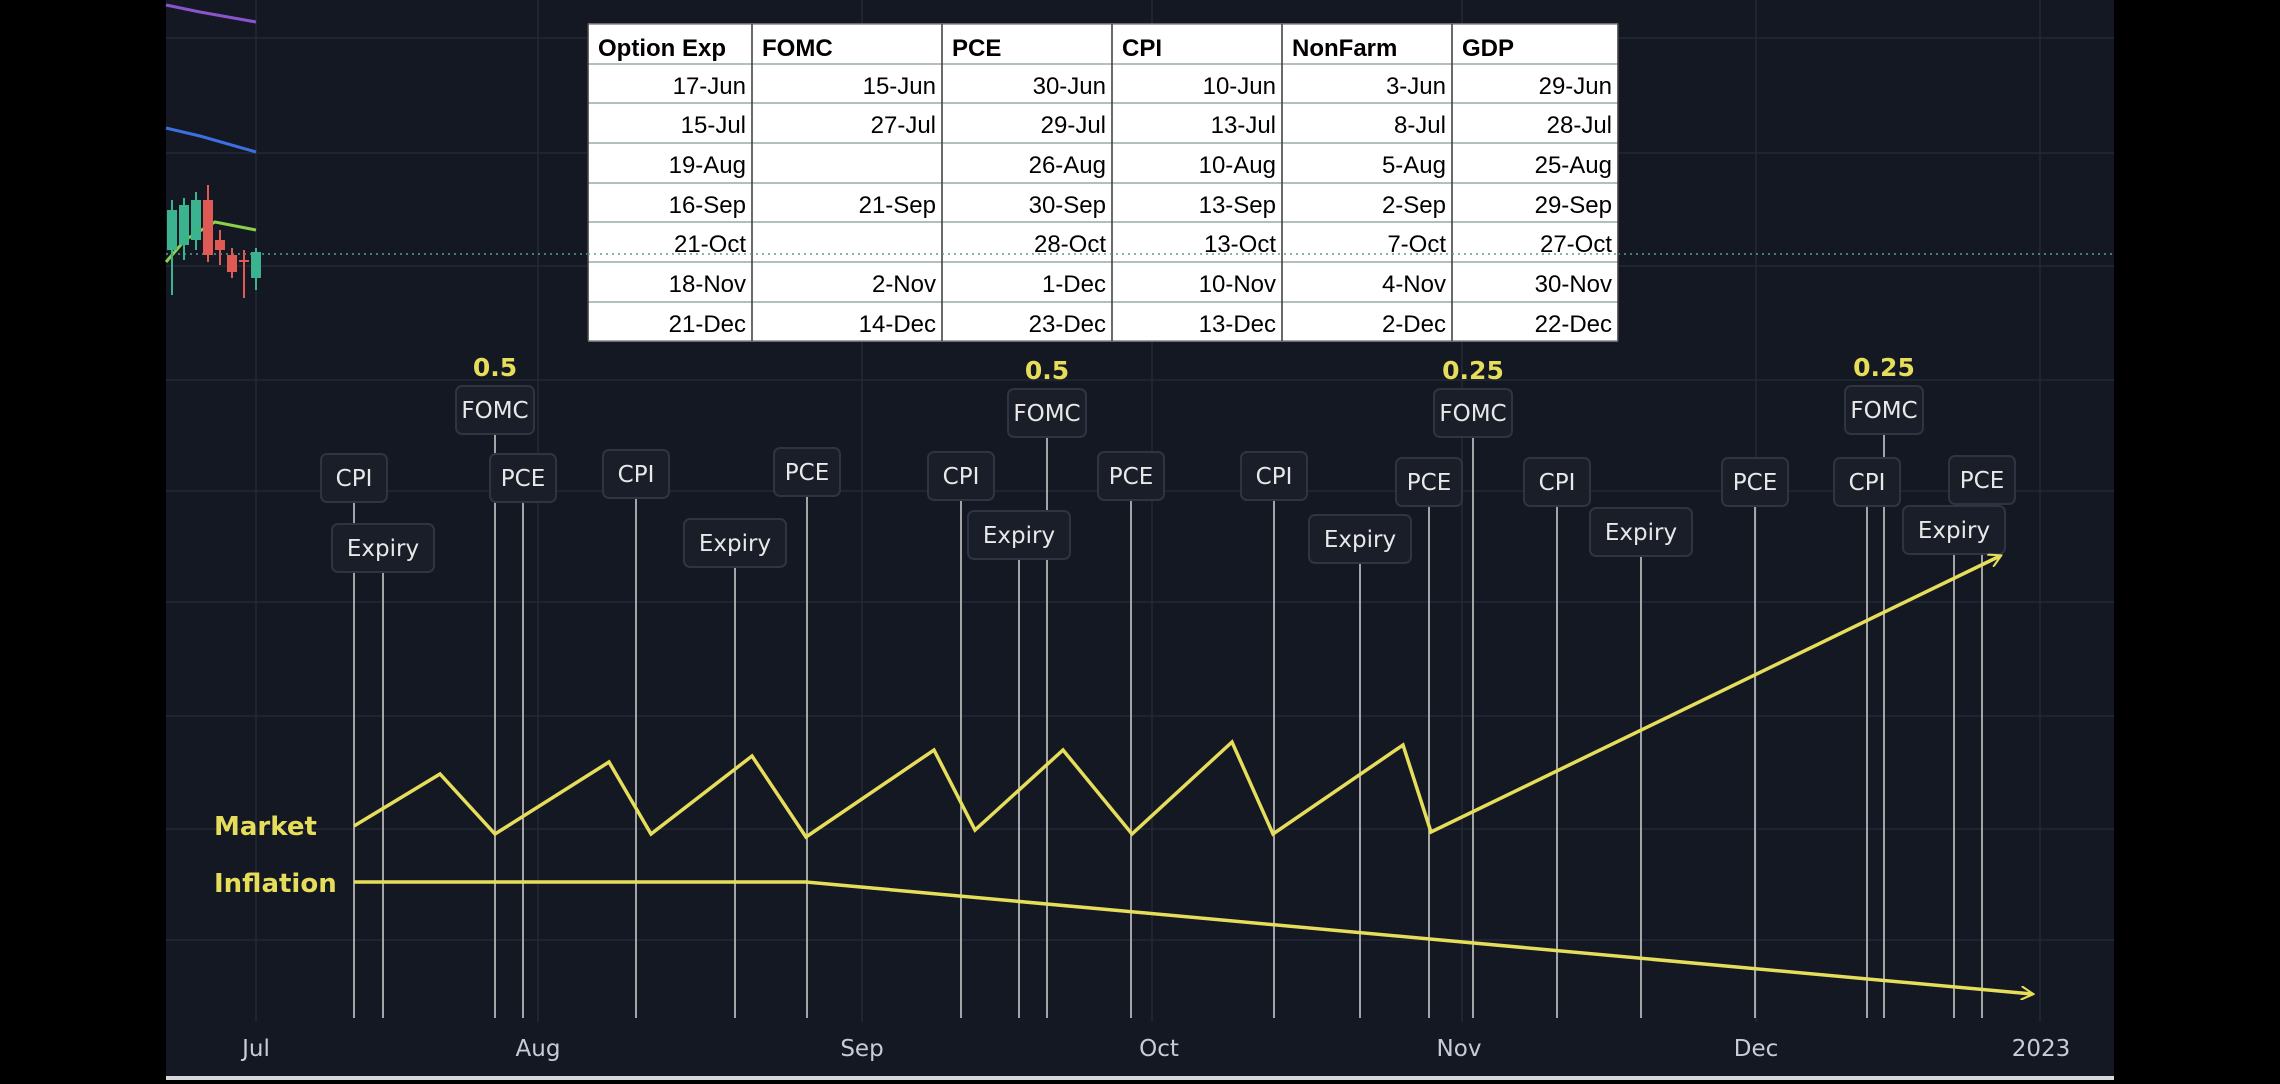  I want to click on table-cell: 1-Dec, so click(1074, 284).